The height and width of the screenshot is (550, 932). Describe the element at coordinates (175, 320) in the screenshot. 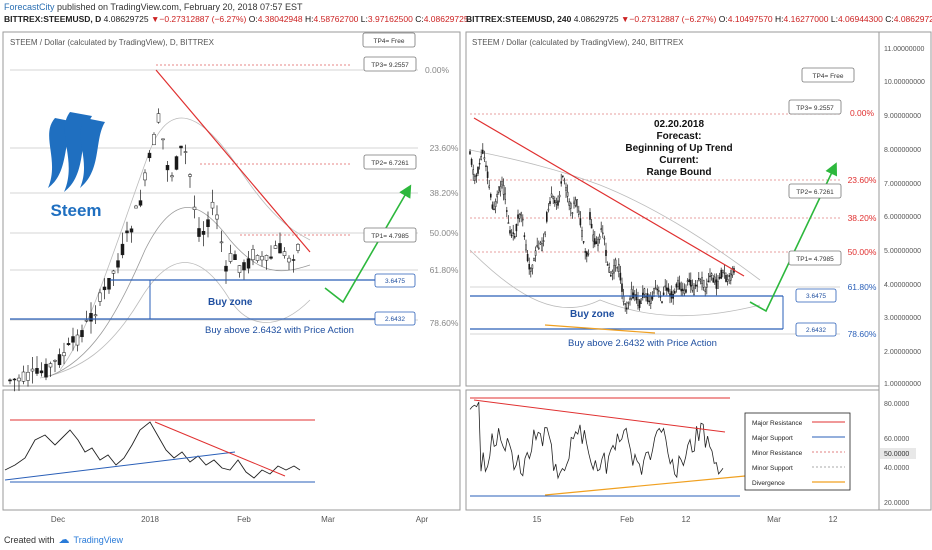

I see `lower-band` at that location.